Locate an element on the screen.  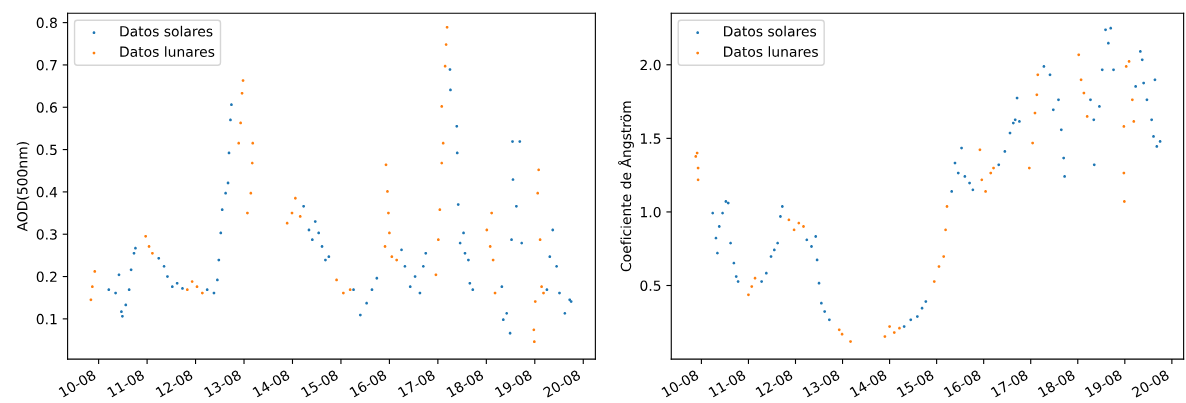
y-tick-label: 0.7 is located at coordinates (46, 65).